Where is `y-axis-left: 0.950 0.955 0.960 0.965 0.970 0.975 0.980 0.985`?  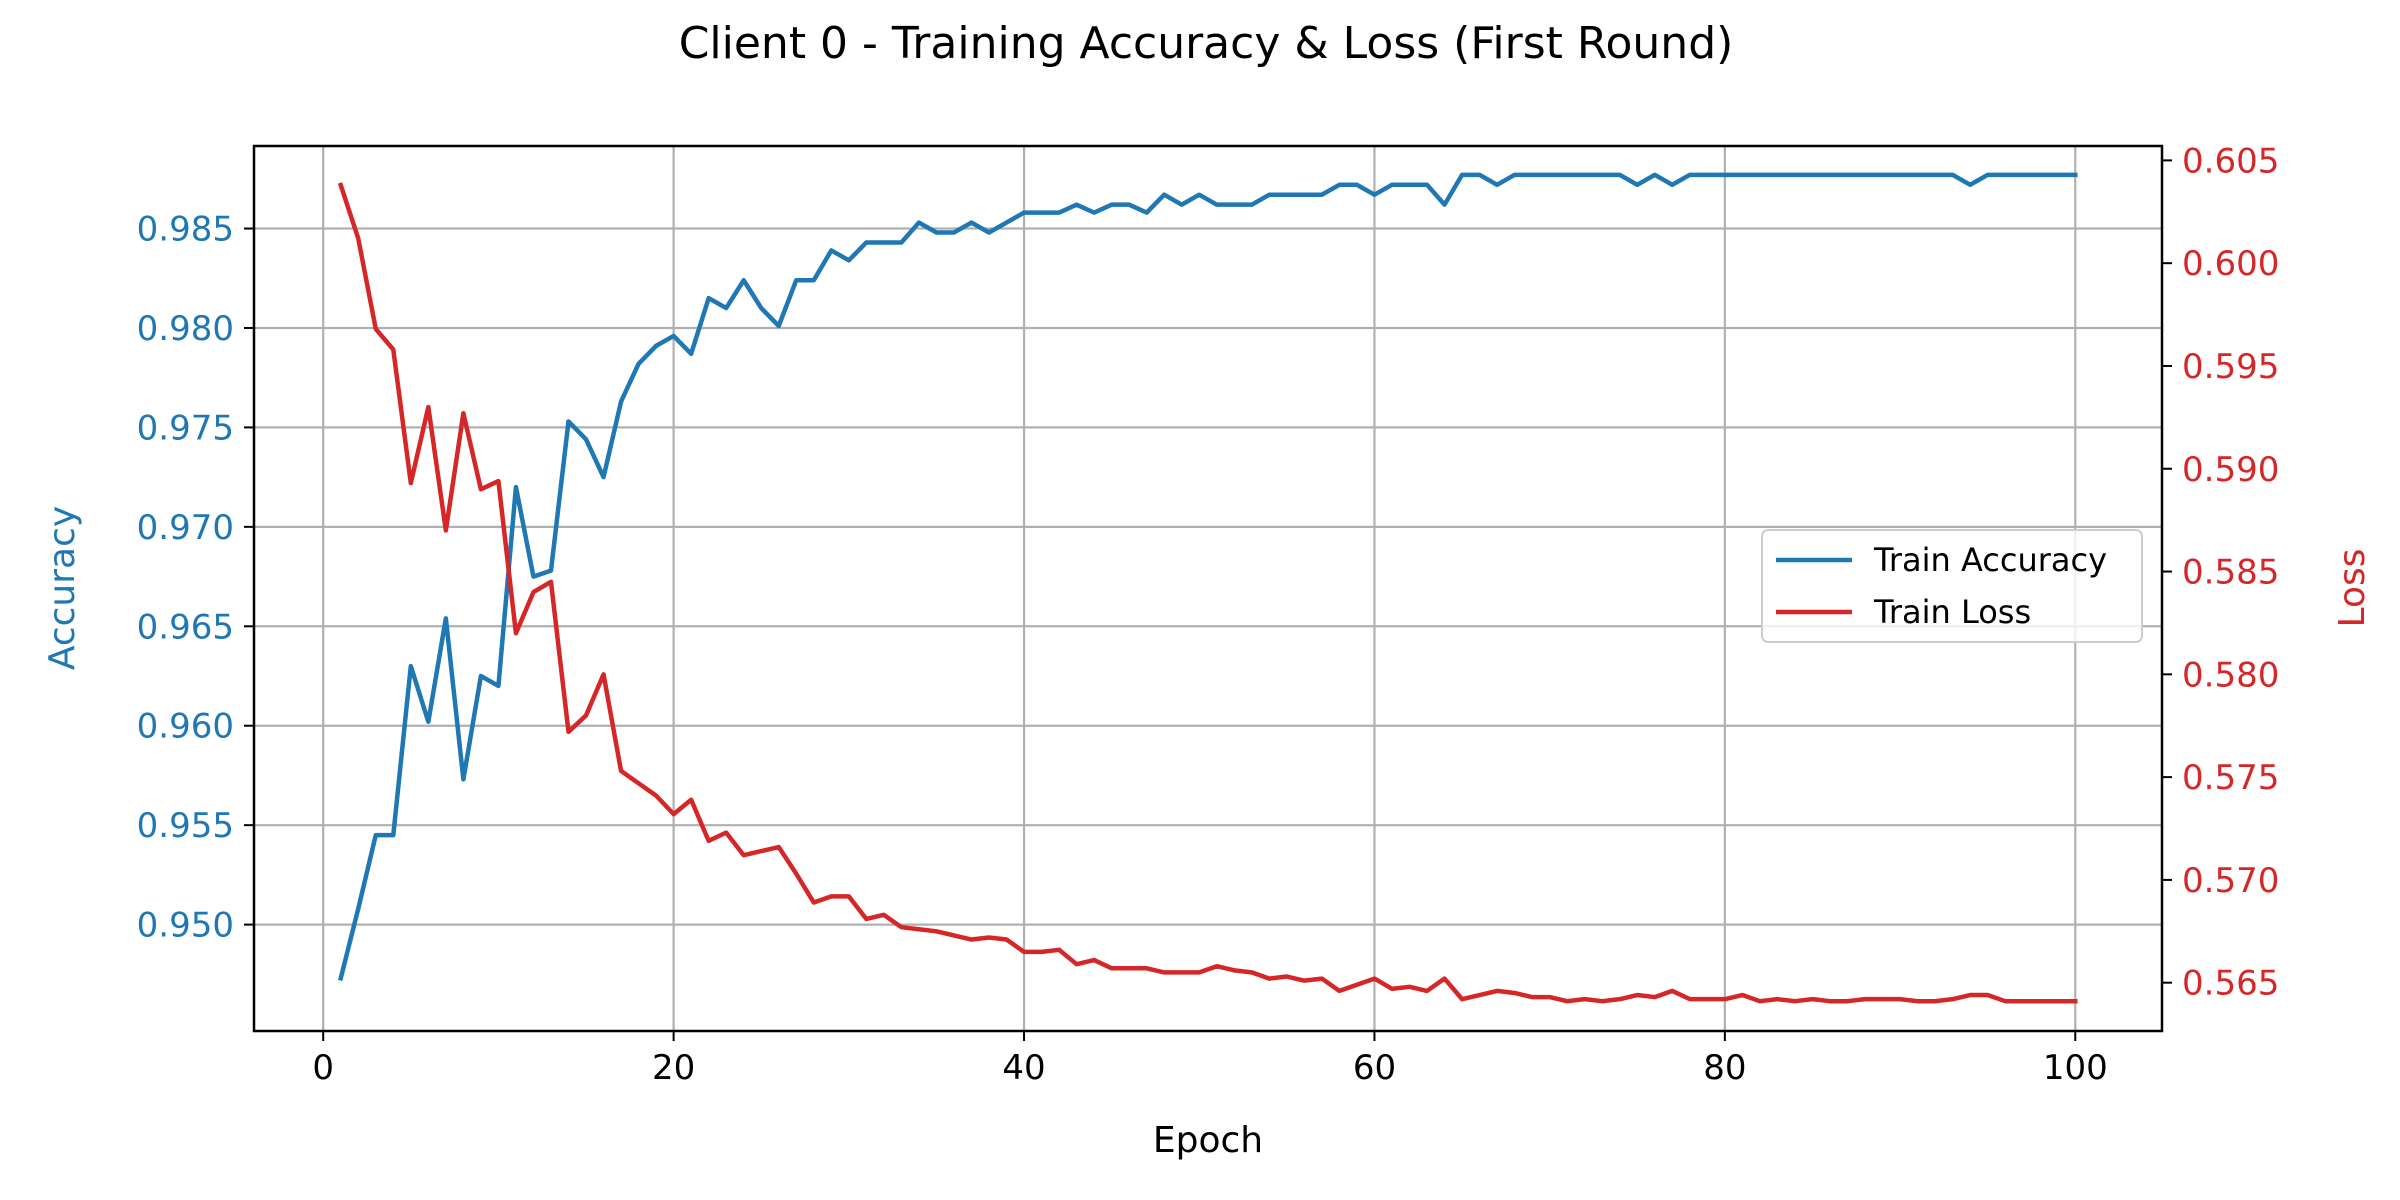 y-axis-left: 0.950 0.955 0.960 0.965 0.970 0.975 0.980 0.985 is located at coordinates (195, 578).